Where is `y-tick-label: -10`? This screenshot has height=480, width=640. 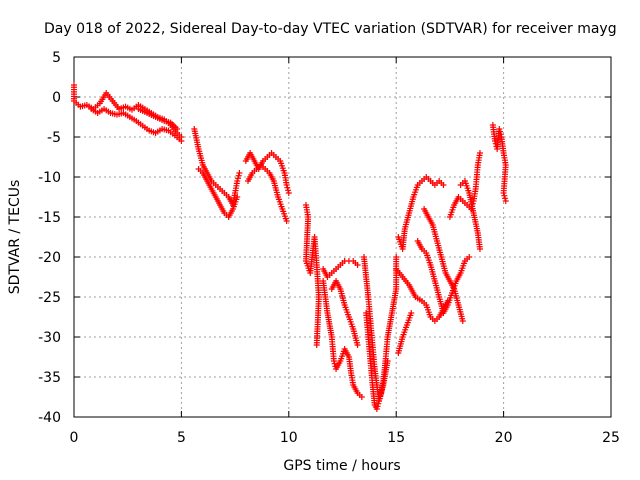
y-tick-label: -10 is located at coordinates (49, 178).